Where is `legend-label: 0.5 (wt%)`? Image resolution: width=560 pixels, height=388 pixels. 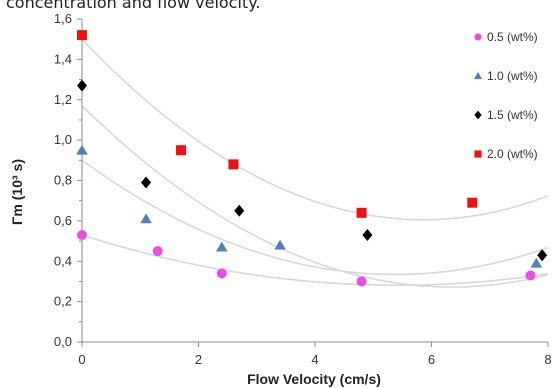 legend-label: 0.5 (wt%) is located at coordinates (512, 37).